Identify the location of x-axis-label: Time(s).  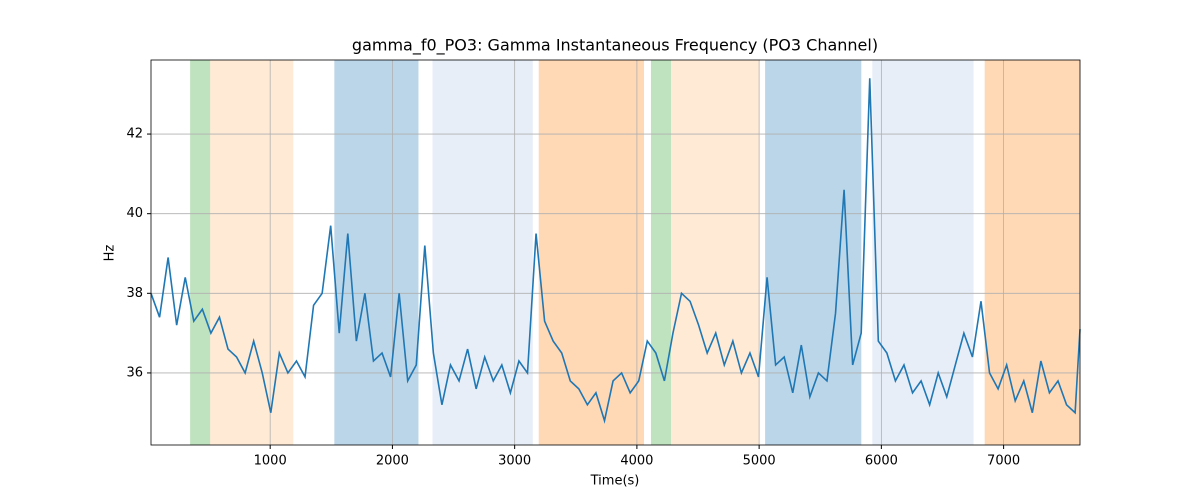
(615, 481).